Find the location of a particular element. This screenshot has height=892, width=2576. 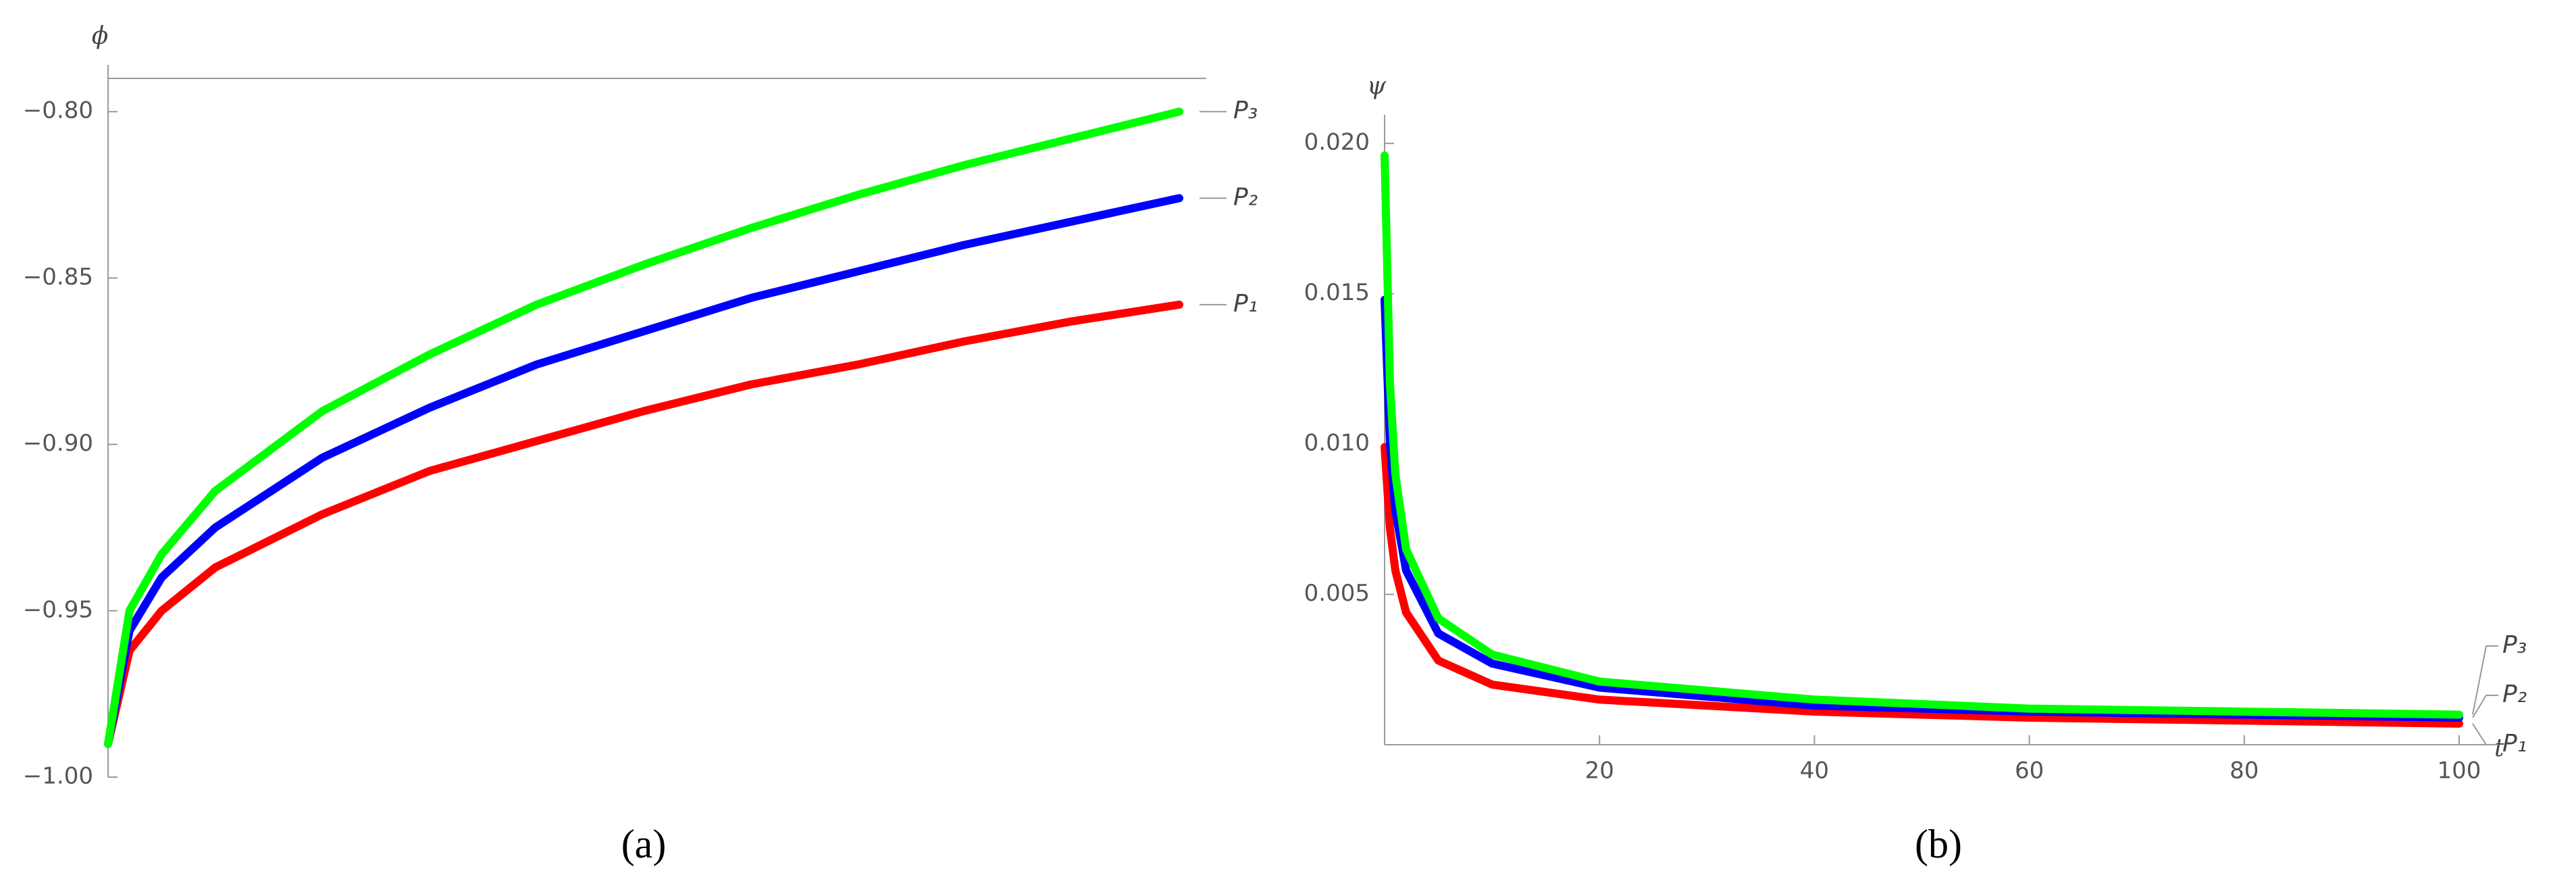

y-tick-label: 0.015 is located at coordinates (1337, 293).